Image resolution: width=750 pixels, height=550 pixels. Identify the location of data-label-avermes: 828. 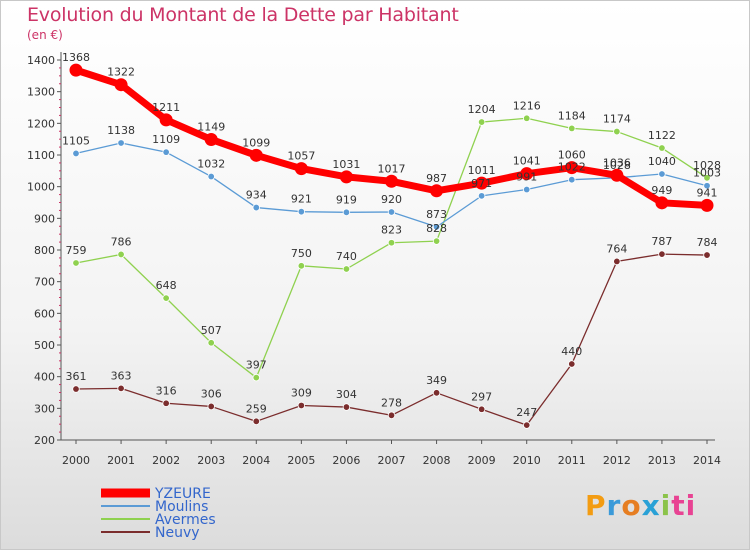
(436, 228).